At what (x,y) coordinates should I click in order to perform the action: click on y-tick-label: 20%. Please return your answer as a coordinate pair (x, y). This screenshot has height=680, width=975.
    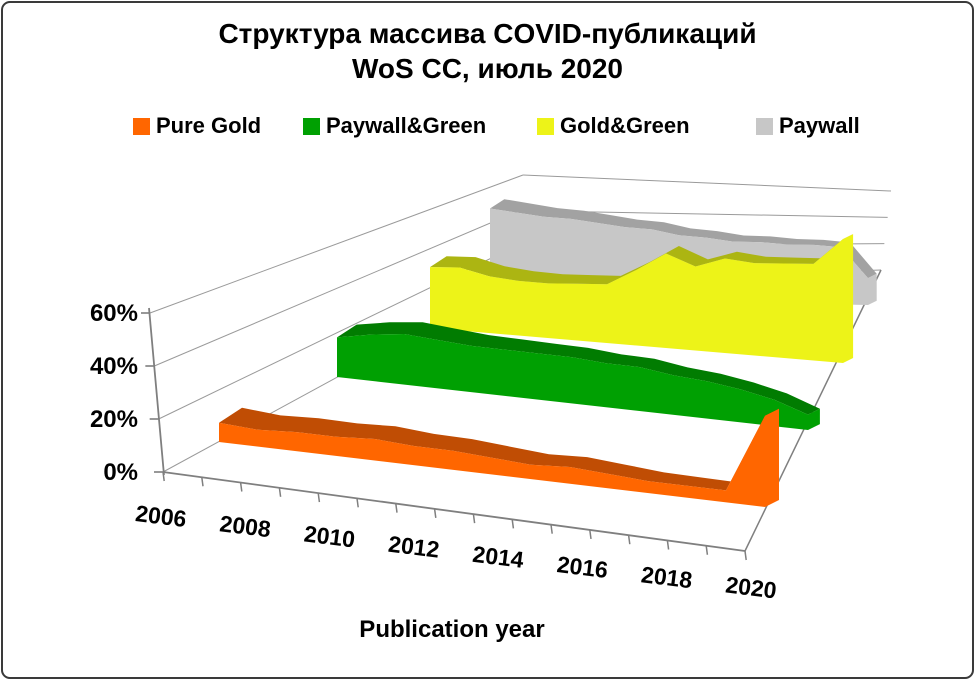
    Looking at the image, I should click on (114, 419).